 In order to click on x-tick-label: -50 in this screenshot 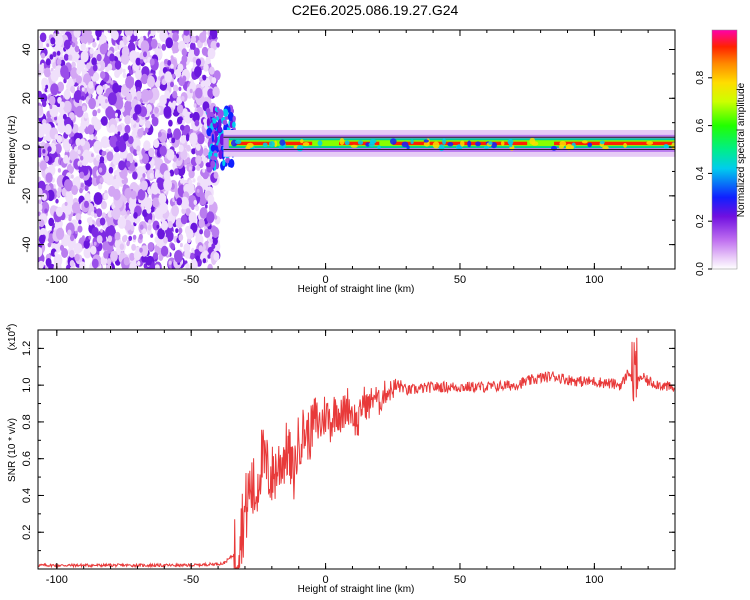, I will do `click(191, 280)`.